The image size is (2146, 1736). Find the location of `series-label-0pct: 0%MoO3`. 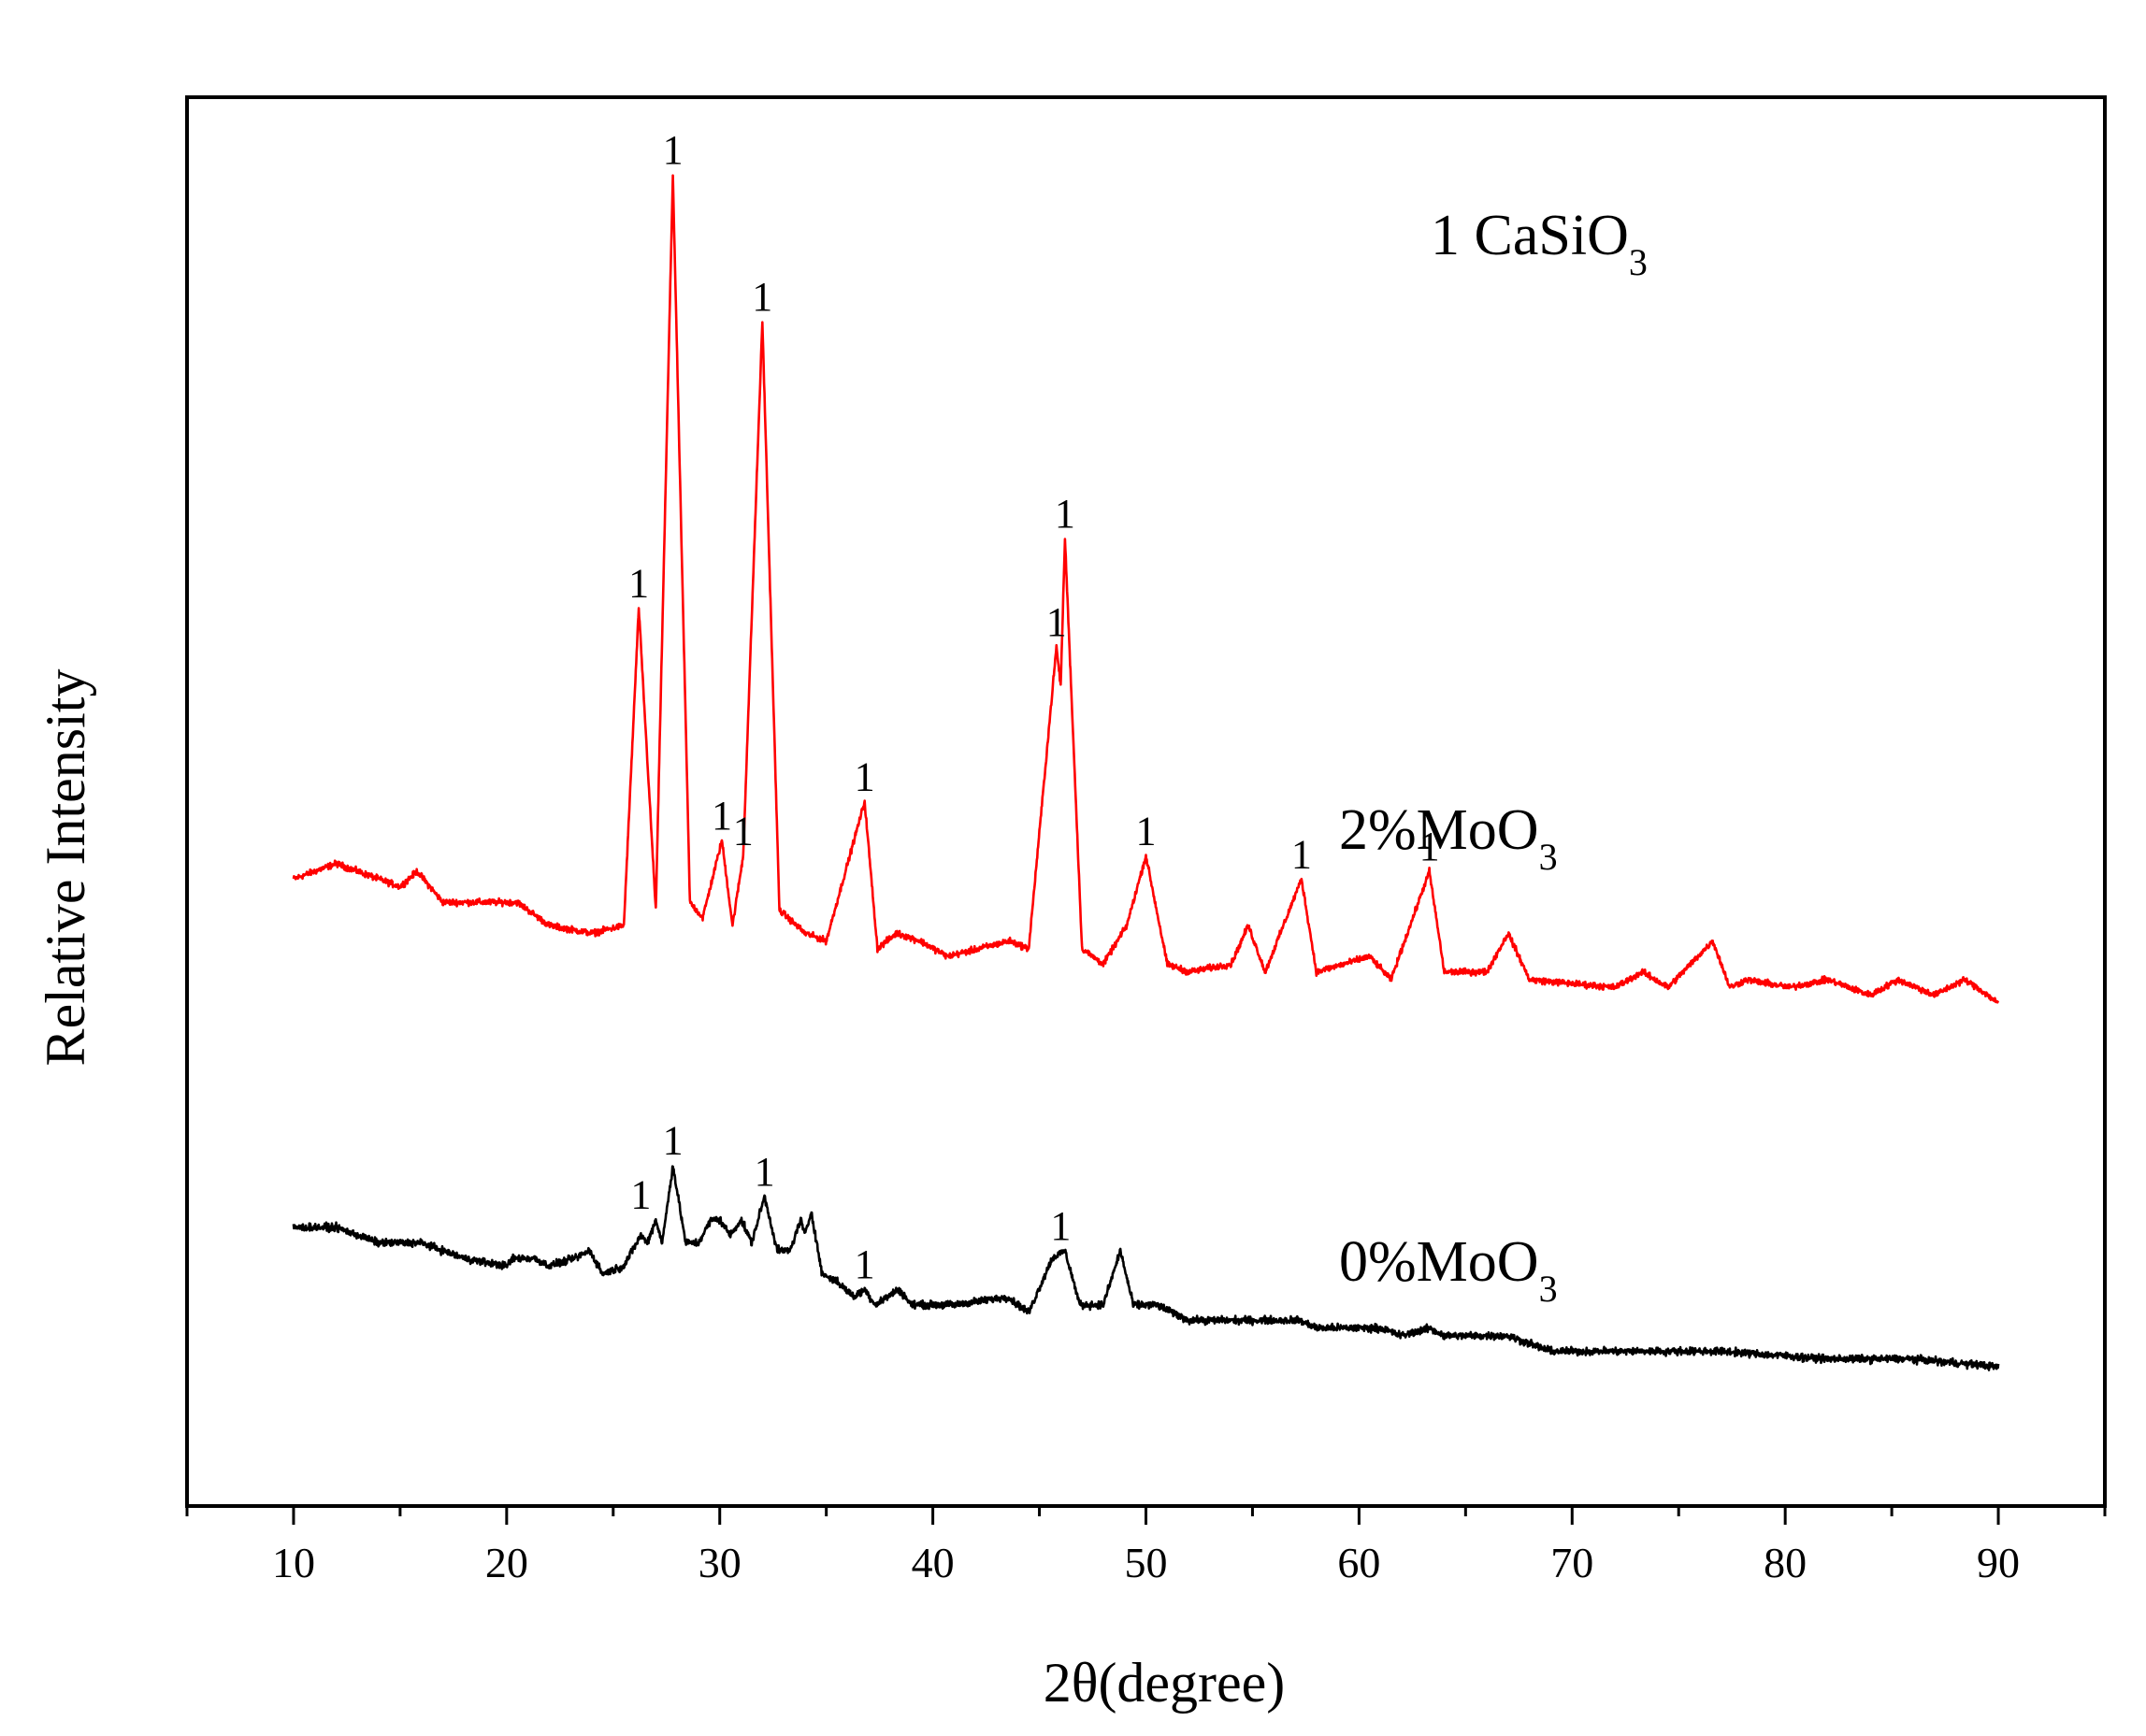

series-label-0pct: 0%MoO3 is located at coordinates (1448, 1270).